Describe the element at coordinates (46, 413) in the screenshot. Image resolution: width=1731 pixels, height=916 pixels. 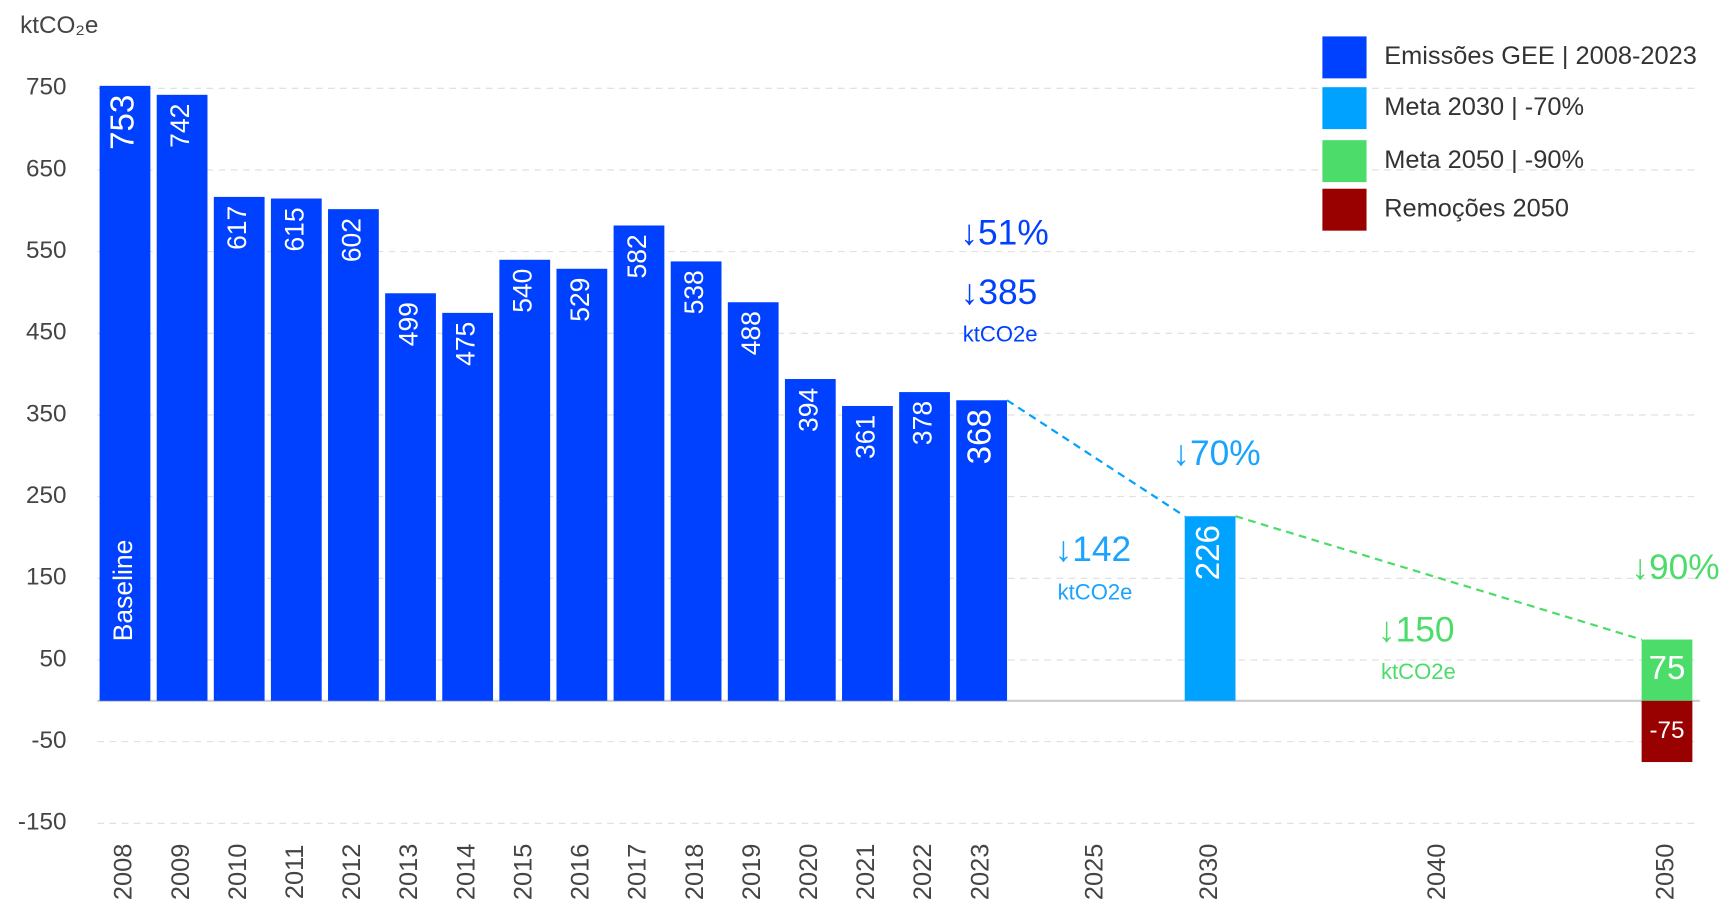
I see `y-tick-label: 350` at that location.